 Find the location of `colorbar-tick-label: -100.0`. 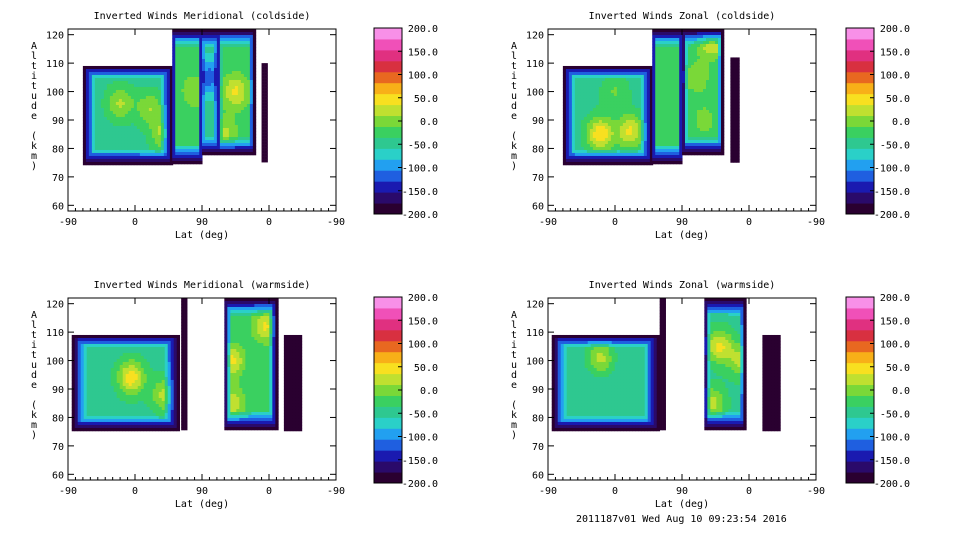

colorbar-tick-label: -100.0 is located at coordinates (892, 438).